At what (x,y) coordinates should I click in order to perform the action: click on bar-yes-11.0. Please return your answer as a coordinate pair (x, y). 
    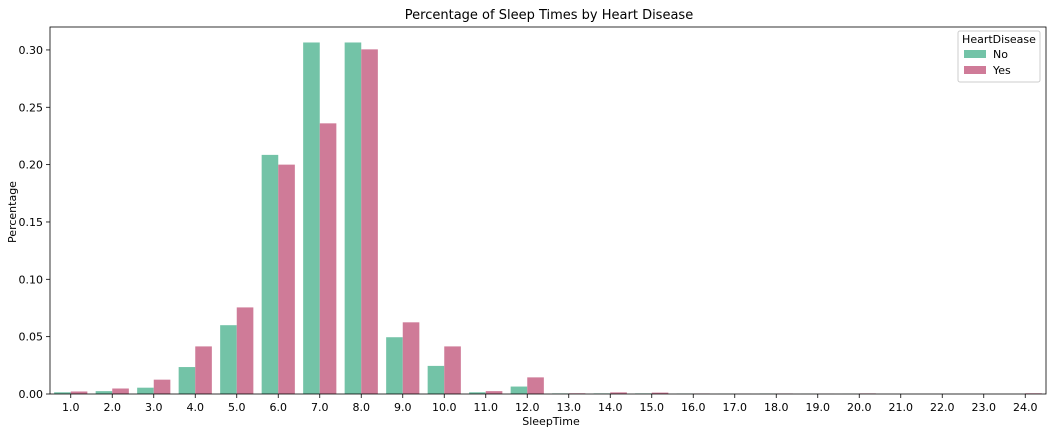
    Looking at the image, I should click on (494, 392).